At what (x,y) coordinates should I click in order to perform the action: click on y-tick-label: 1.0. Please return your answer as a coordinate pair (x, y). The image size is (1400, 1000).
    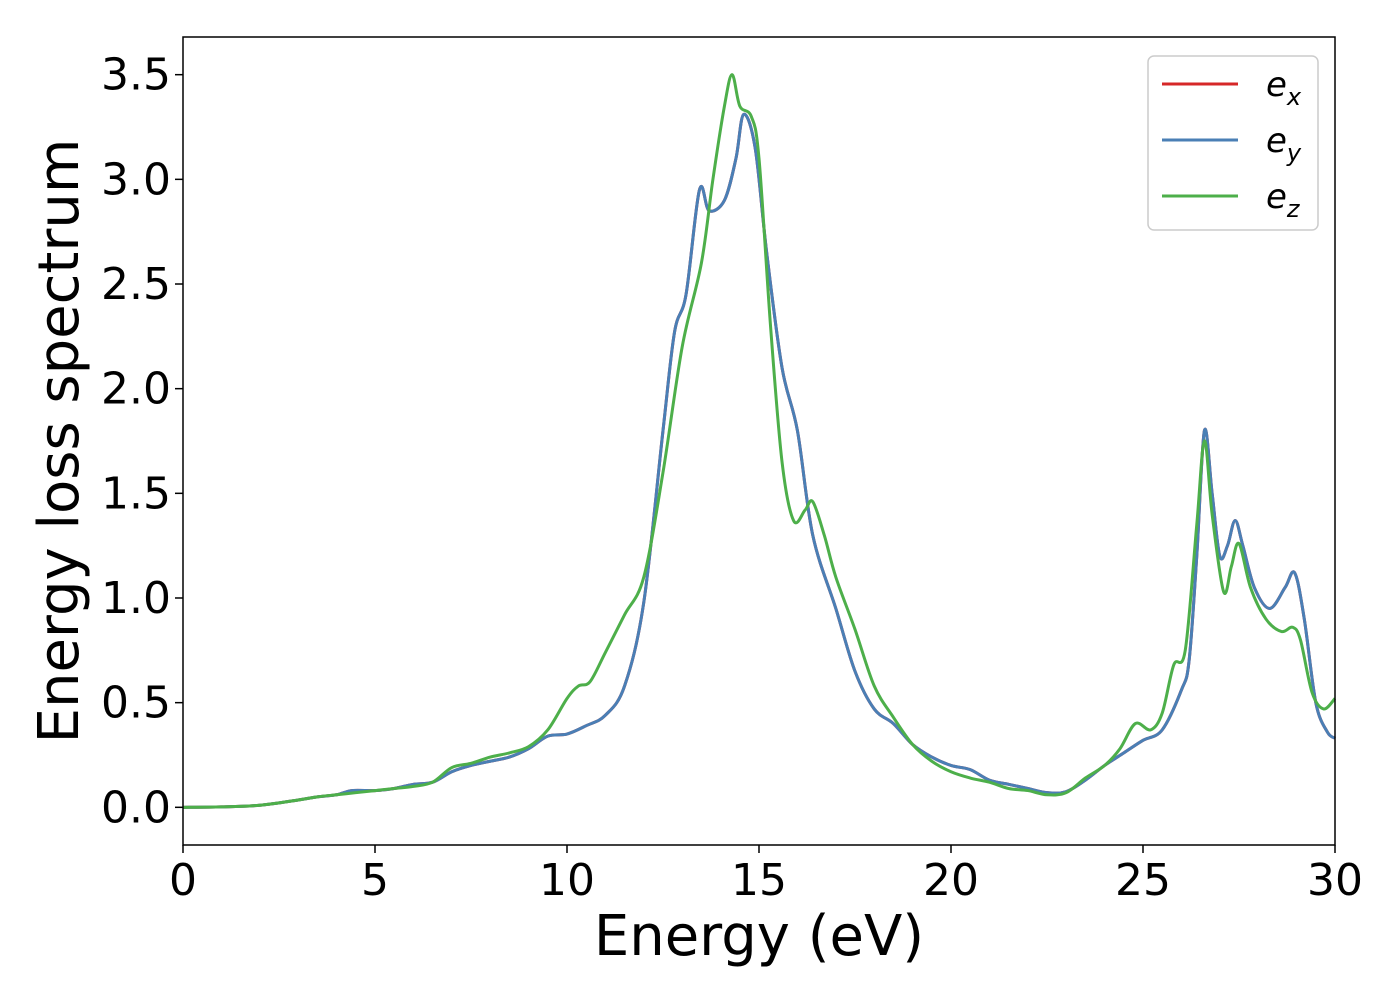
    Looking at the image, I should click on (136, 598).